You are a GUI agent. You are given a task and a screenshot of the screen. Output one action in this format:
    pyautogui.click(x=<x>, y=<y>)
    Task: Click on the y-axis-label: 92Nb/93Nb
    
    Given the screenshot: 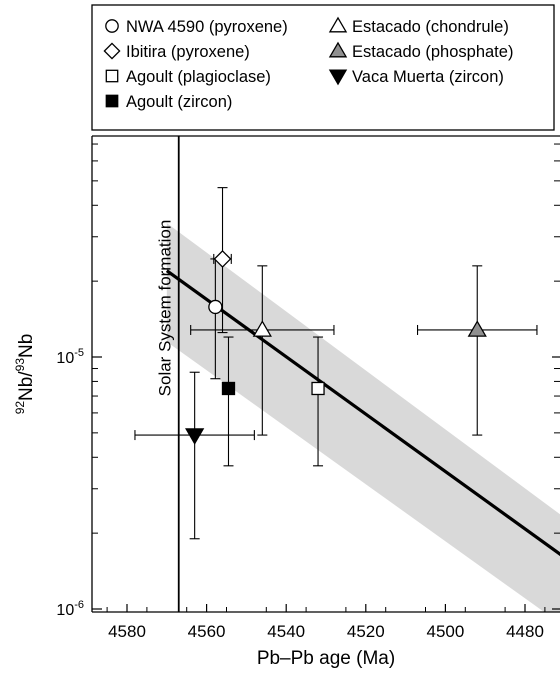 What is the action you would take?
    pyautogui.click(x=25, y=374)
    